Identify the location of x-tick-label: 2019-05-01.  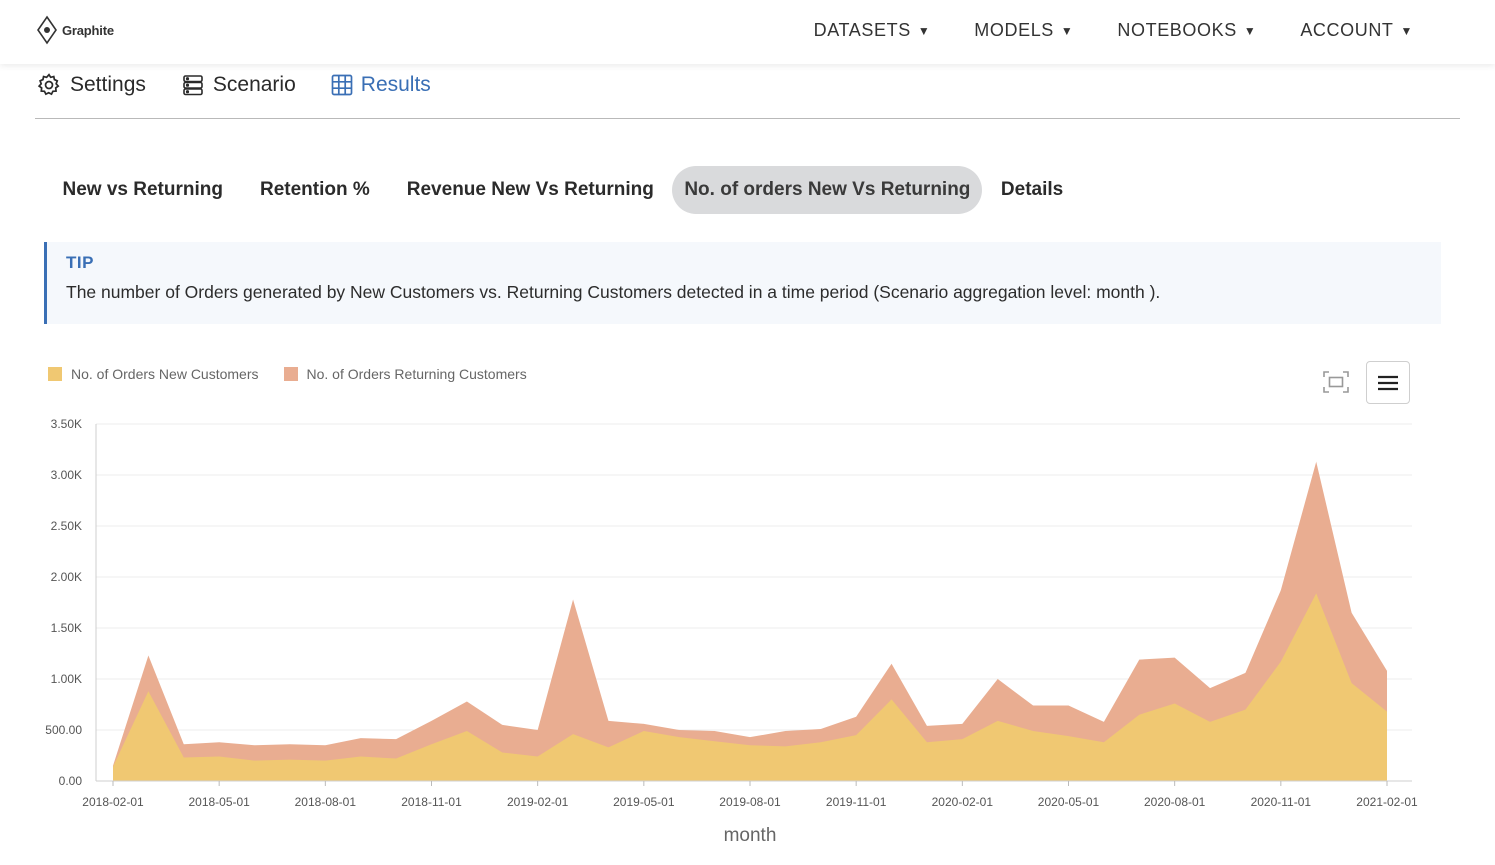
(644, 802).